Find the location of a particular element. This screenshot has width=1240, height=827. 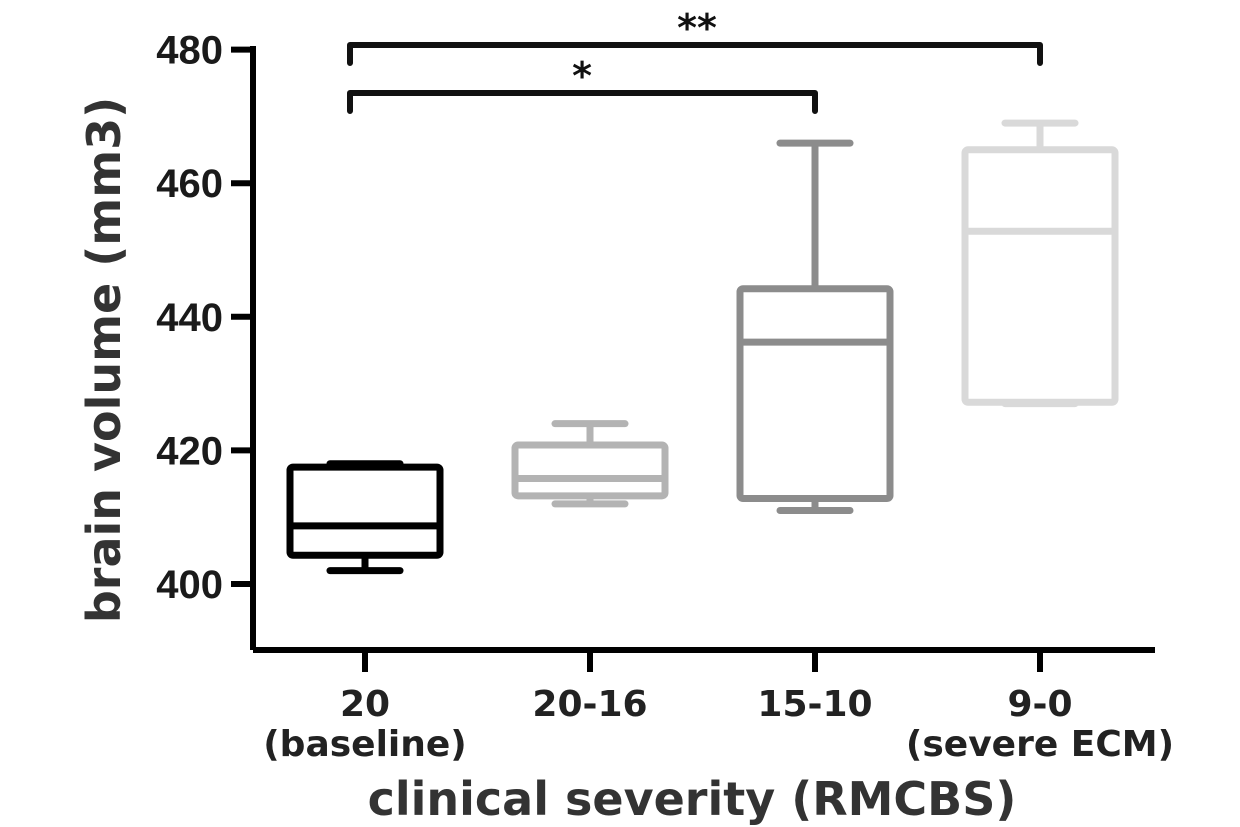

x-tick-label-0: 20 is located at coordinates (365, 704).